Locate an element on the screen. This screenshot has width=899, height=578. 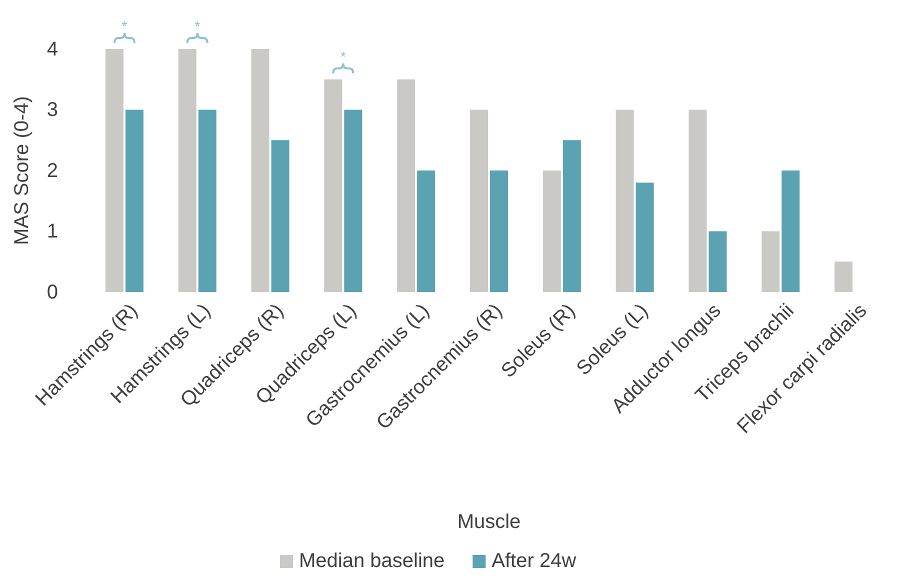
y-tick-label: 4 is located at coordinates (52, 49).